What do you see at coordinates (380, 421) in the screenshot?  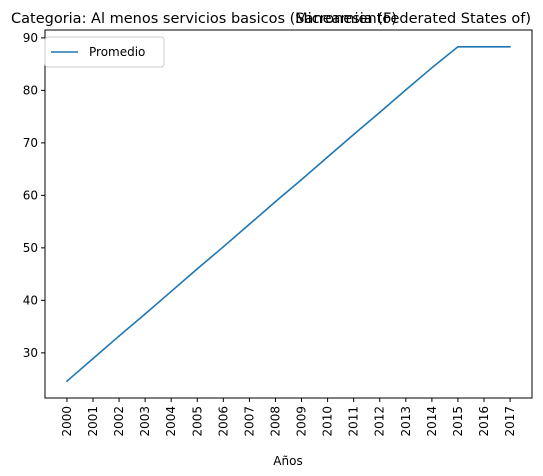 I see `x-tick-label: 2012` at bounding box center [380, 421].